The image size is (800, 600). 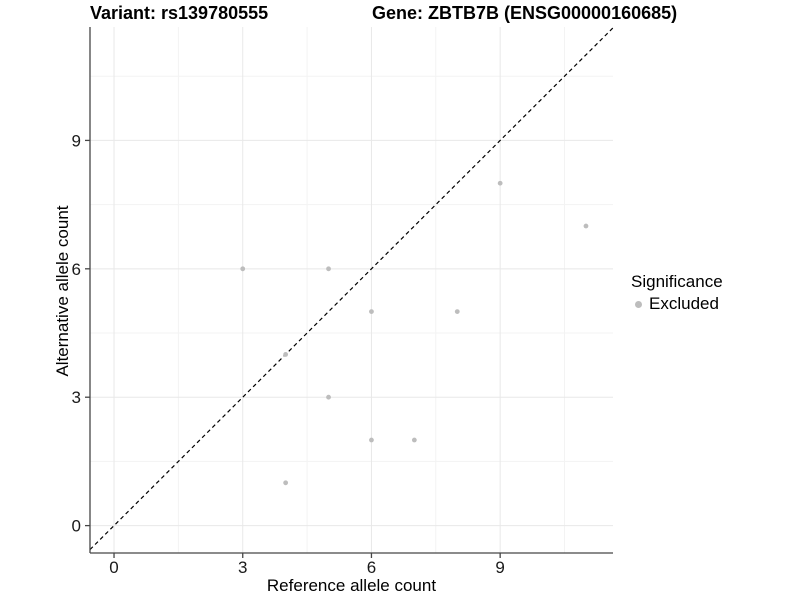 What do you see at coordinates (351, 585) in the screenshot?
I see `x-axis-title: Reference allele count` at bounding box center [351, 585].